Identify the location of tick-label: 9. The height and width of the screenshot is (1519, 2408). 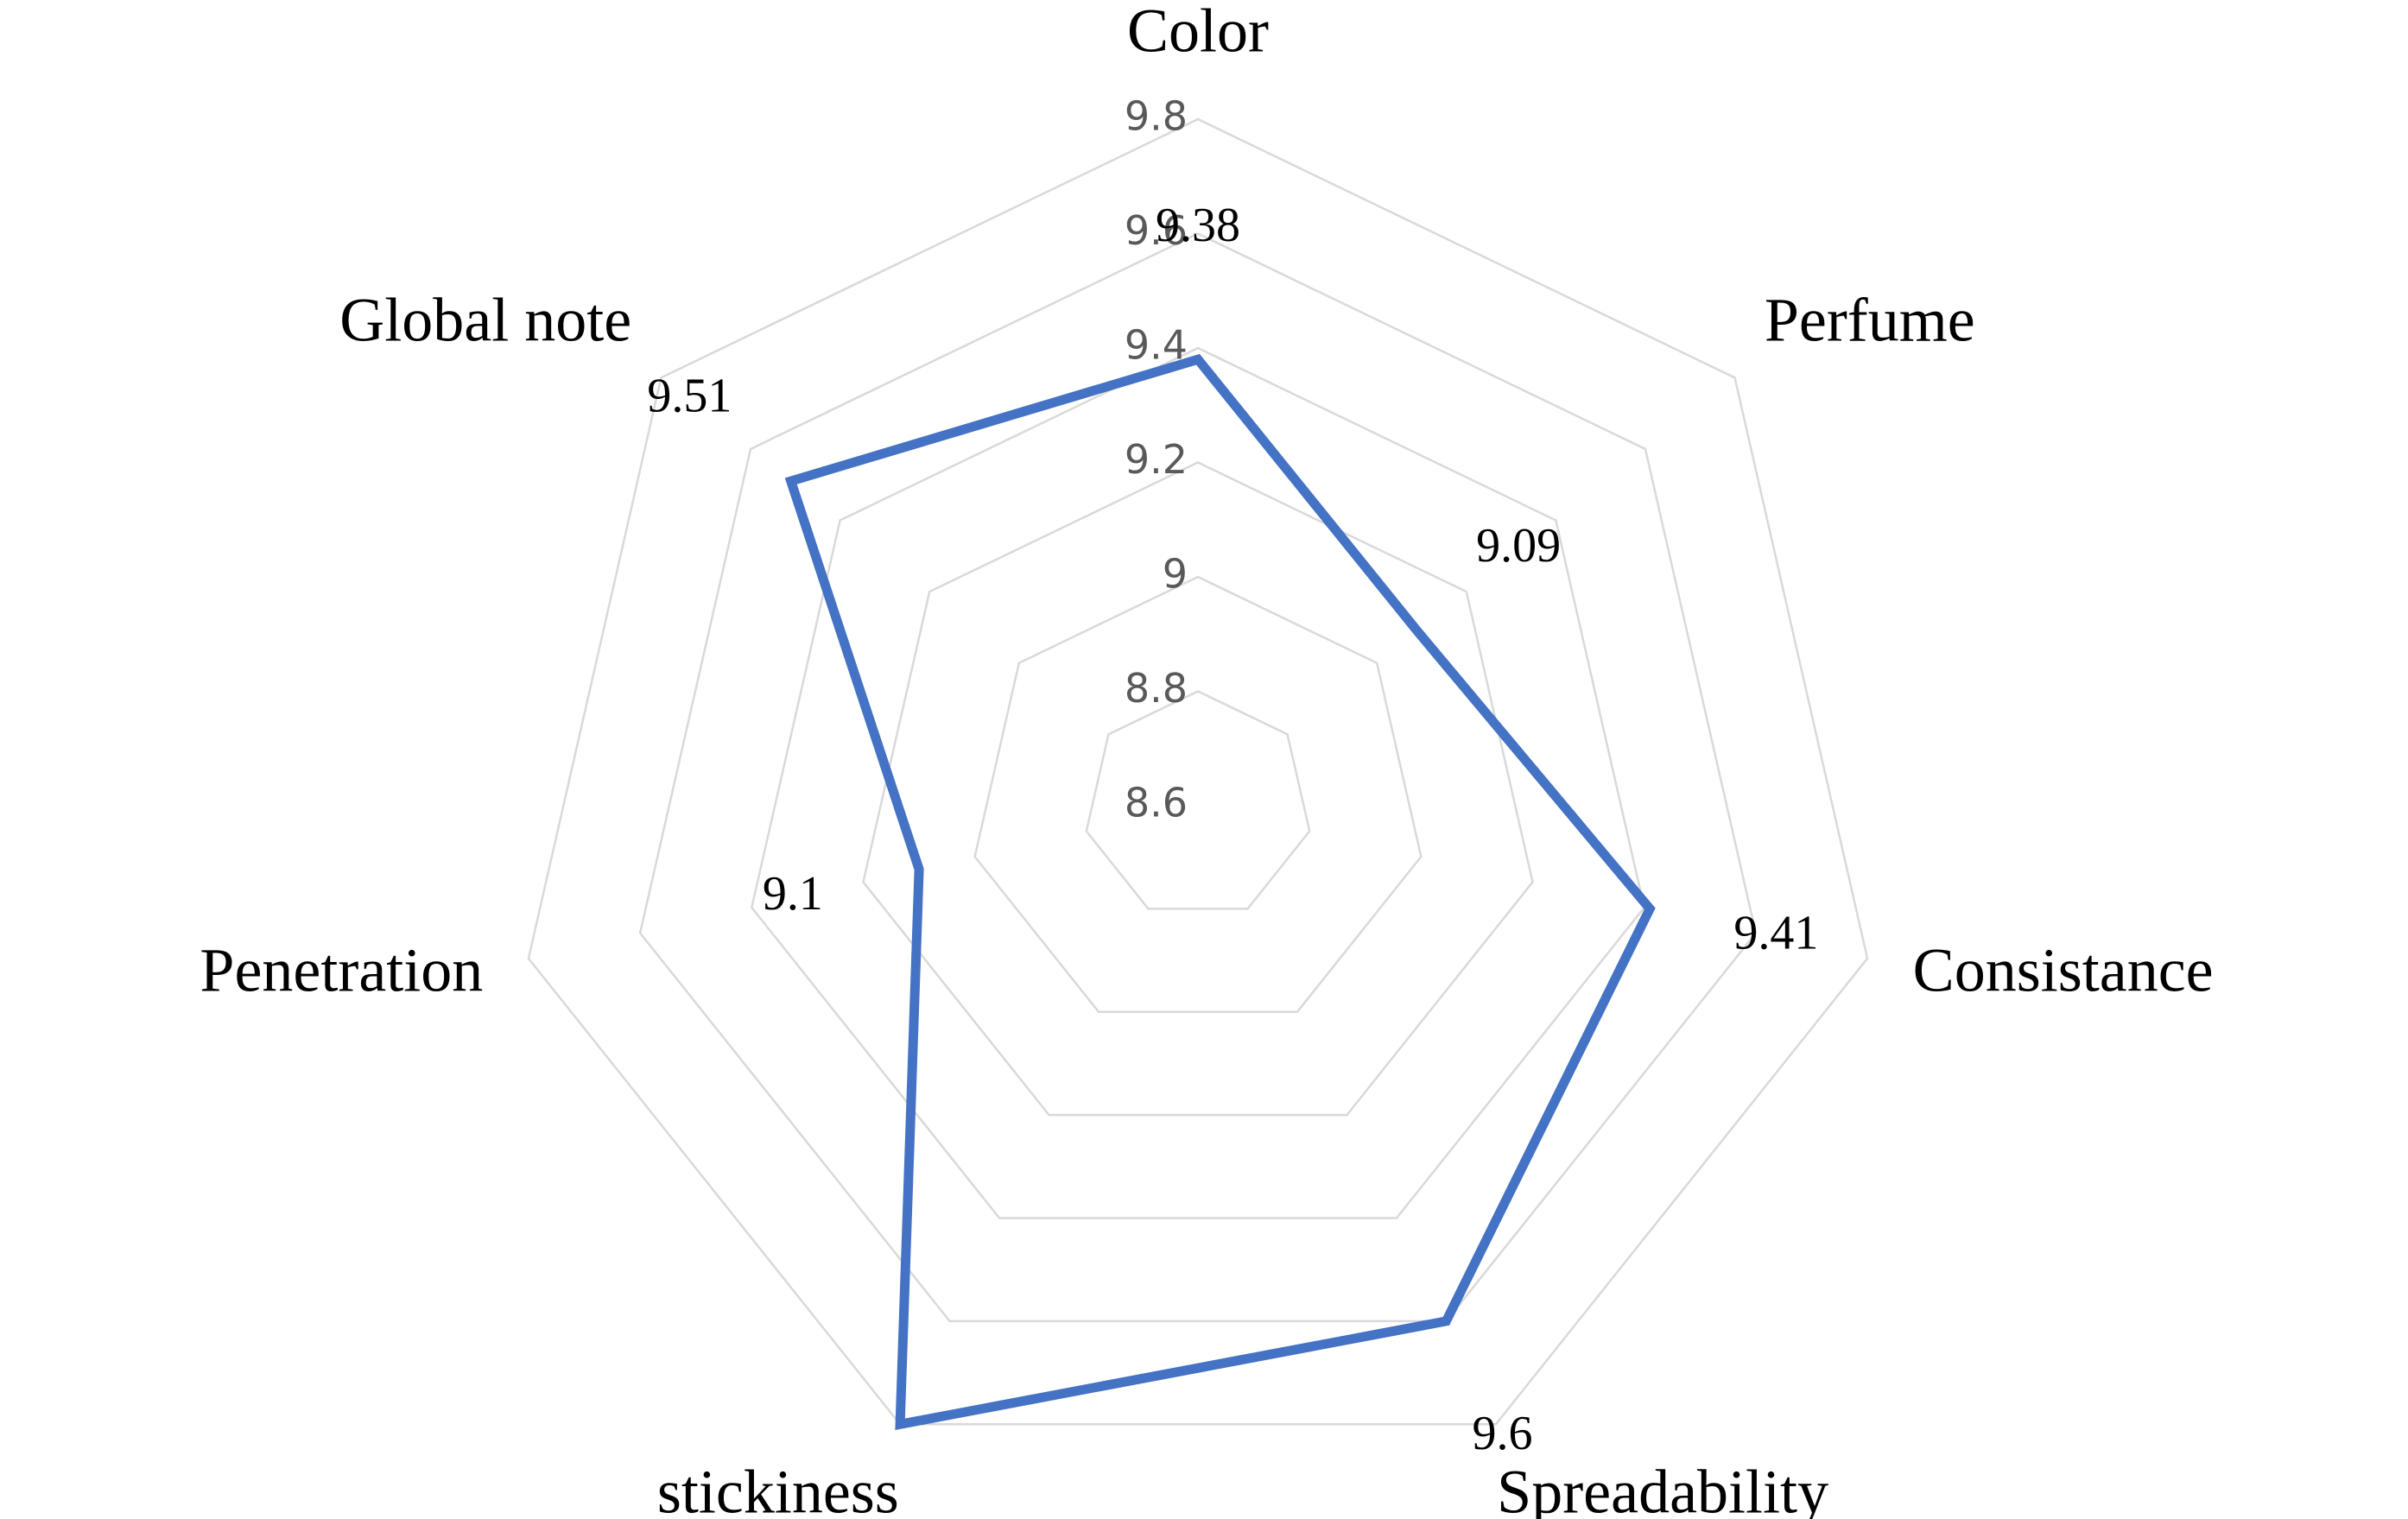
(1175, 574).